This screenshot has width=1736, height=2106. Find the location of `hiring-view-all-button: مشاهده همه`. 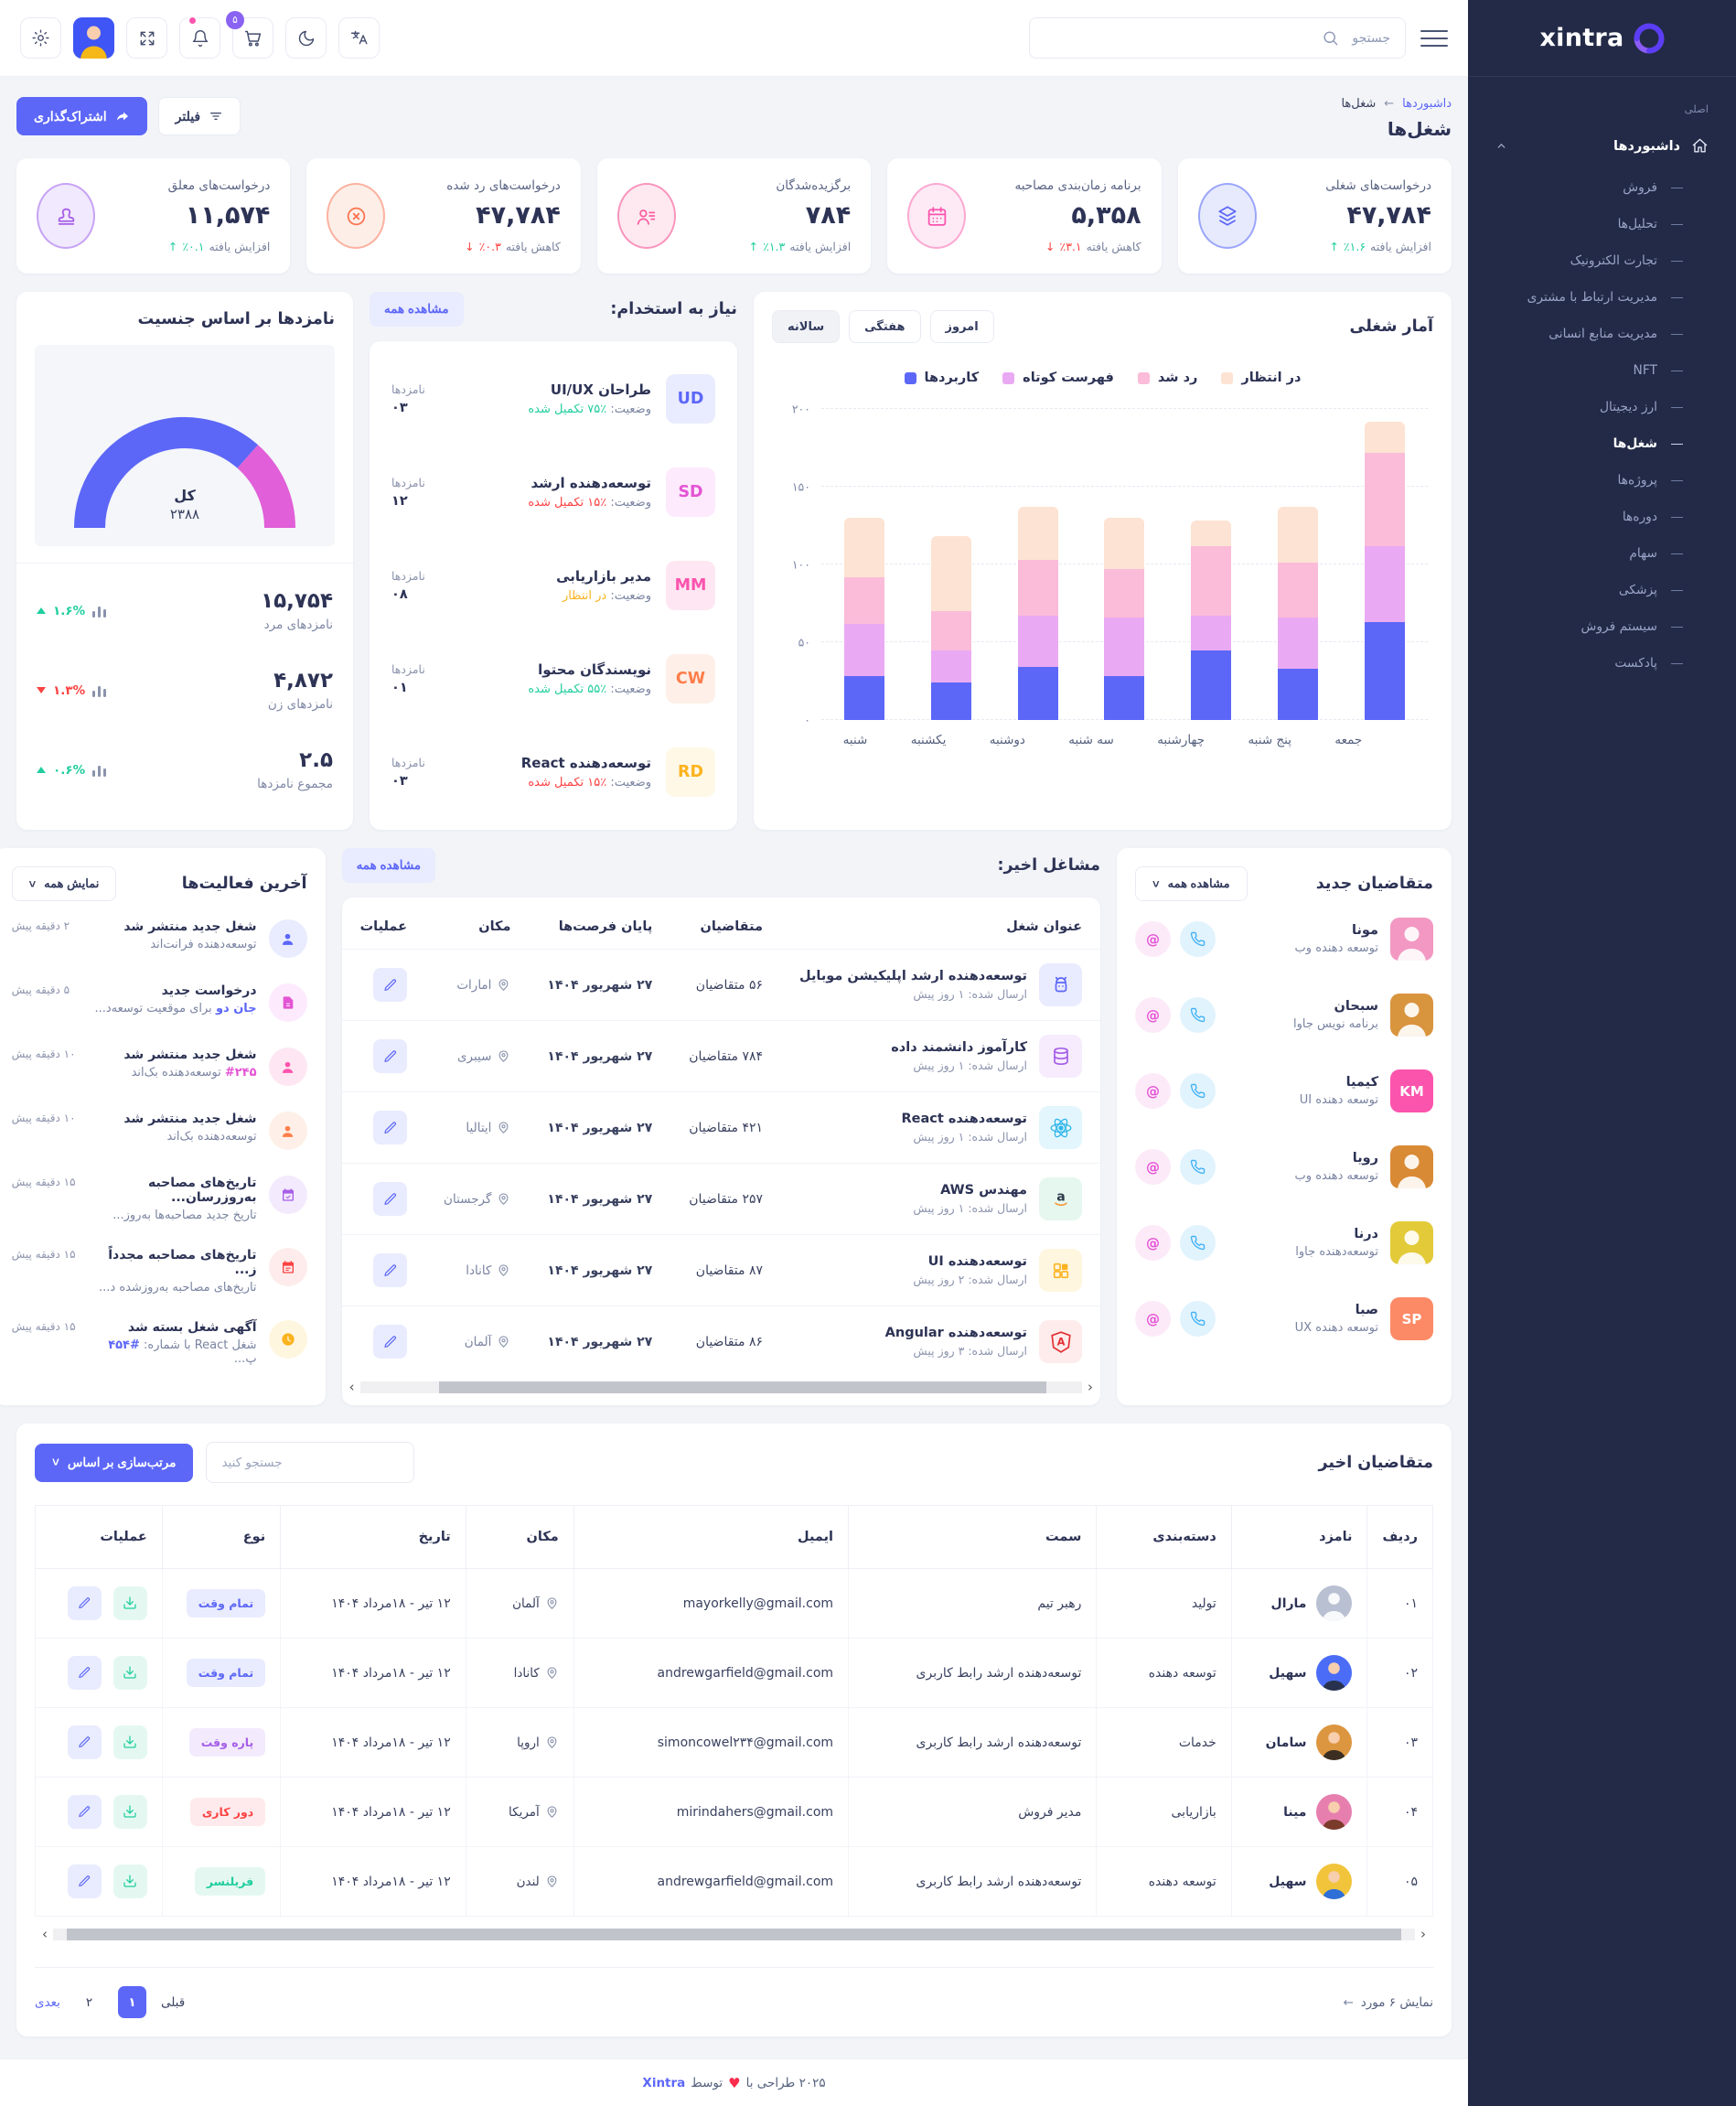

hiring-view-all-button: مشاهده همه is located at coordinates (417, 310).